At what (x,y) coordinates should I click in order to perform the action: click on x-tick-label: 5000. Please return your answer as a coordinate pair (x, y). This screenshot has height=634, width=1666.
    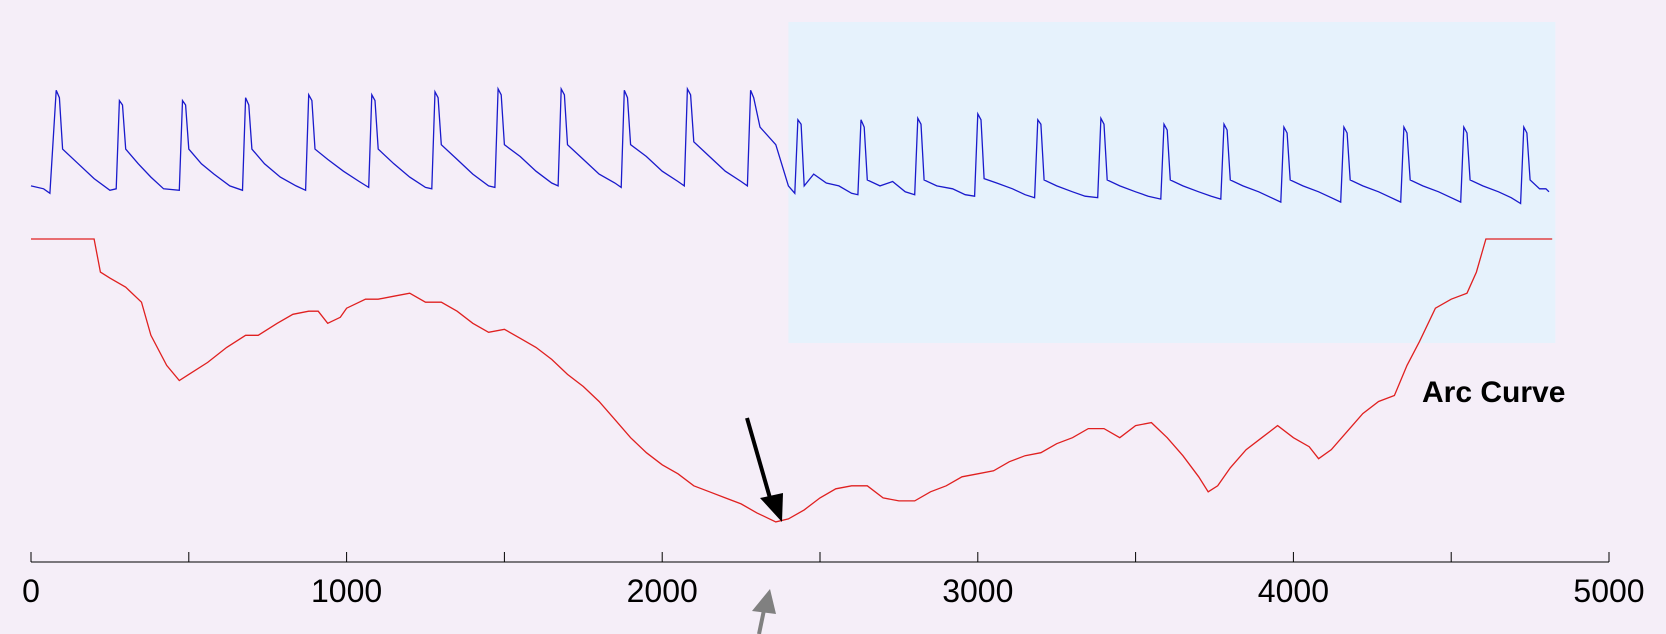
    Looking at the image, I should click on (1608, 591).